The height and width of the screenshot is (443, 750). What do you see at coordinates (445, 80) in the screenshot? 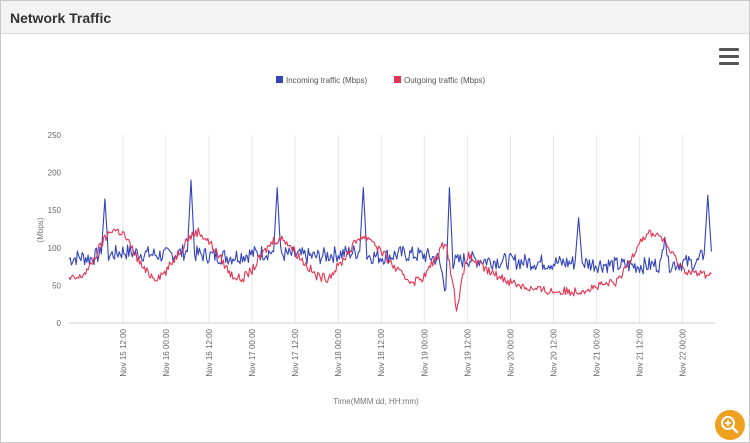
I see `legend-label: Outgoing traffic (Mbps)` at bounding box center [445, 80].